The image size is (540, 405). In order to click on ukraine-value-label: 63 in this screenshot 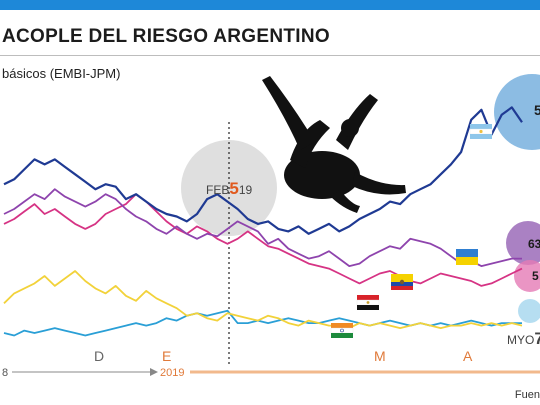, I will do `click(534, 244)`.